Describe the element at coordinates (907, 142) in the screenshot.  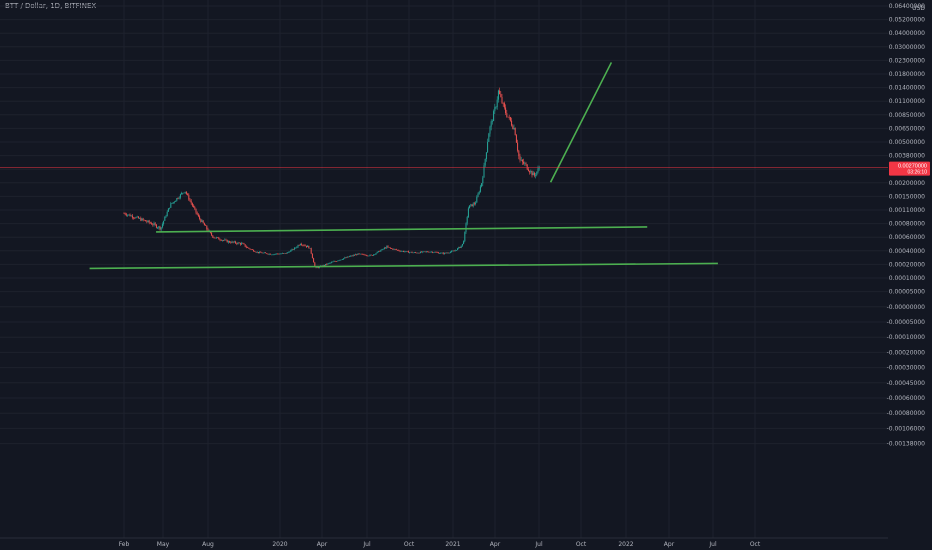
I see `price-tick-label: 0.00500000` at that location.